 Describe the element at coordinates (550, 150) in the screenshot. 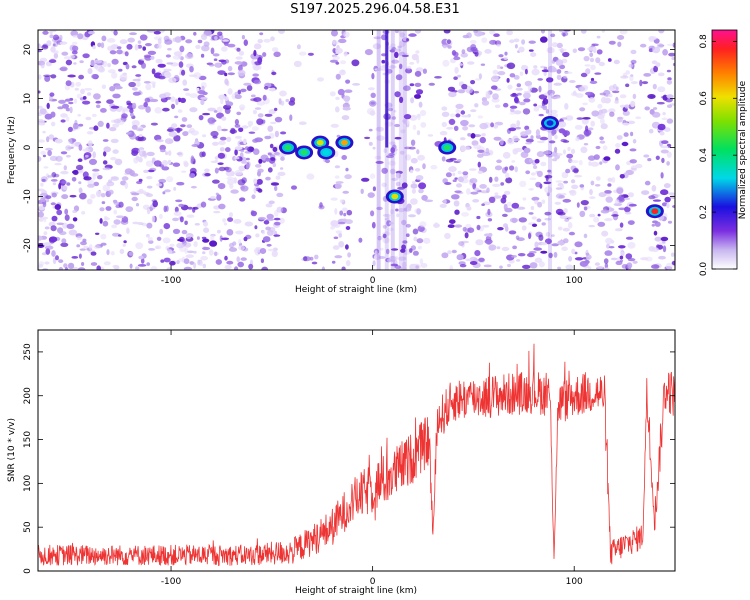

I see `spectrogram-streak` at that location.